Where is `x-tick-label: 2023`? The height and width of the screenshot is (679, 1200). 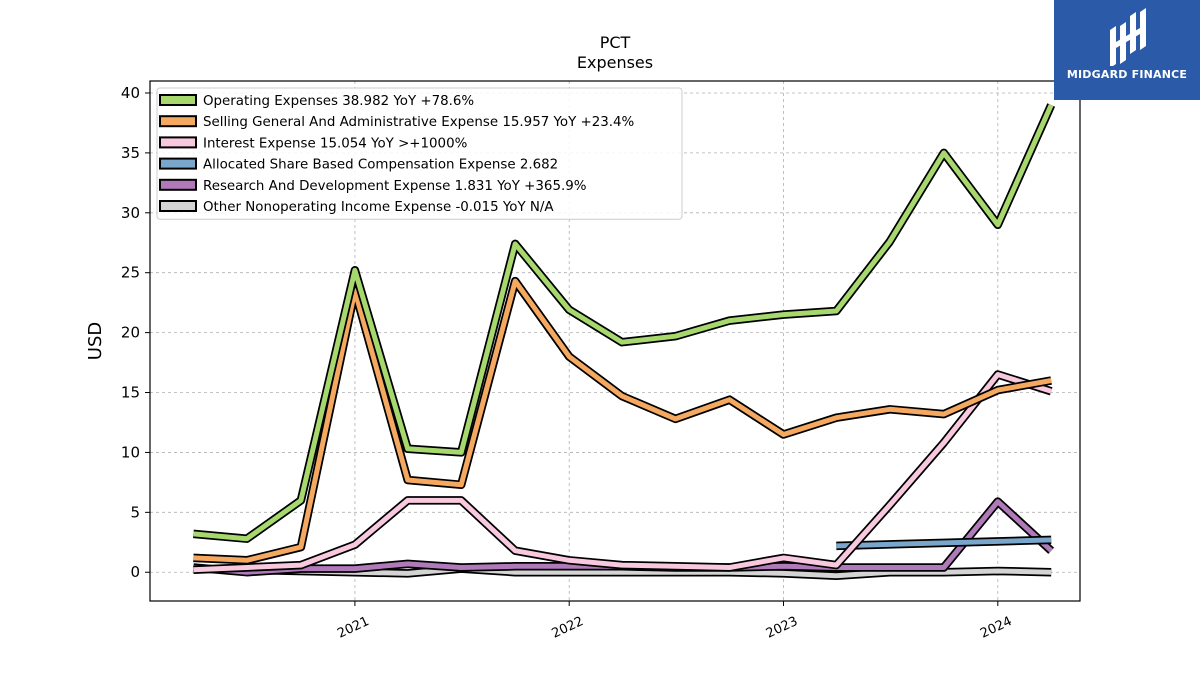 x-tick-label: 2023 is located at coordinates (782, 628).